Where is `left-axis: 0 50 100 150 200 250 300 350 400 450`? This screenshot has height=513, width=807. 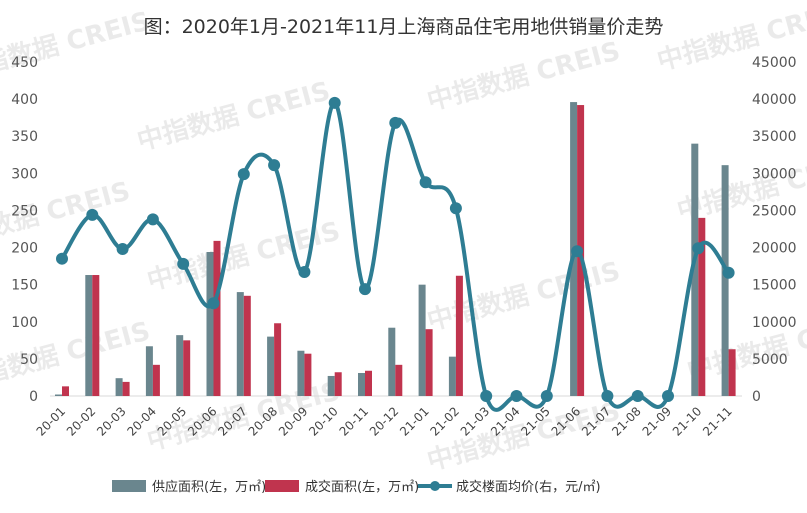 left-axis: 0 50 100 150 200 250 300 350 400 450 is located at coordinates (24, 230).